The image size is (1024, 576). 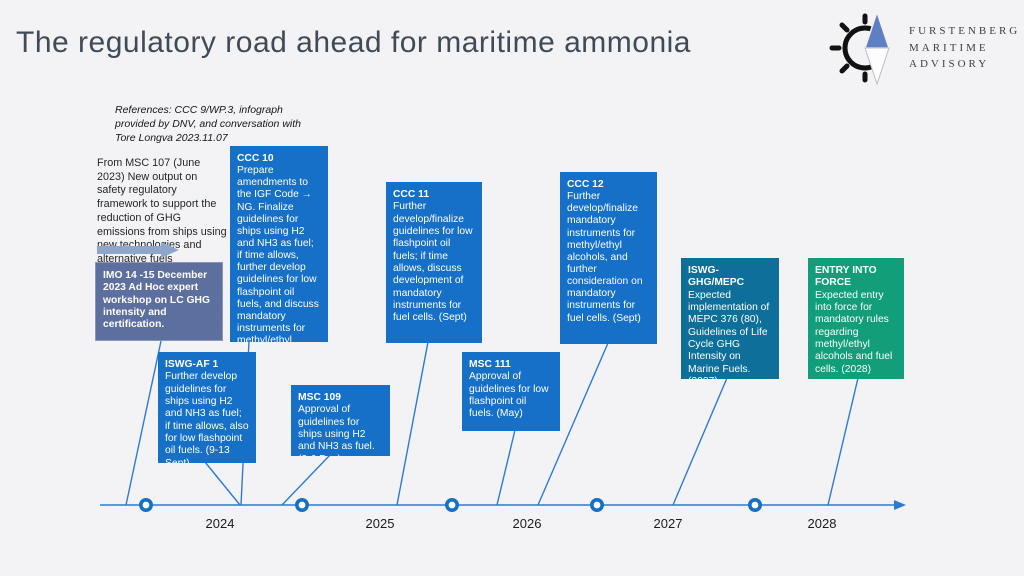 I want to click on event-heading: MSC 109, so click(x=319, y=397).